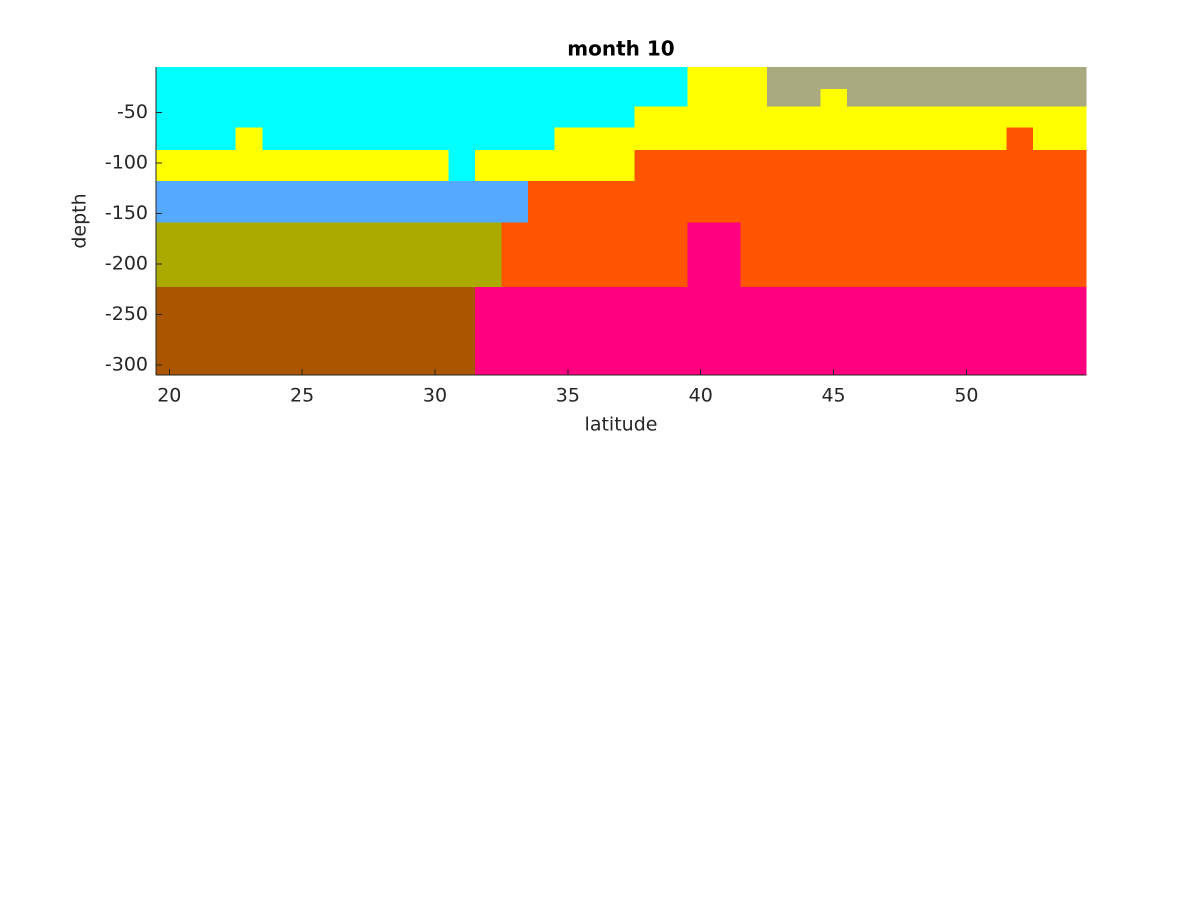  What do you see at coordinates (126, 314) in the screenshot?
I see `y-tick-label: -250` at bounding box center [126, 314].